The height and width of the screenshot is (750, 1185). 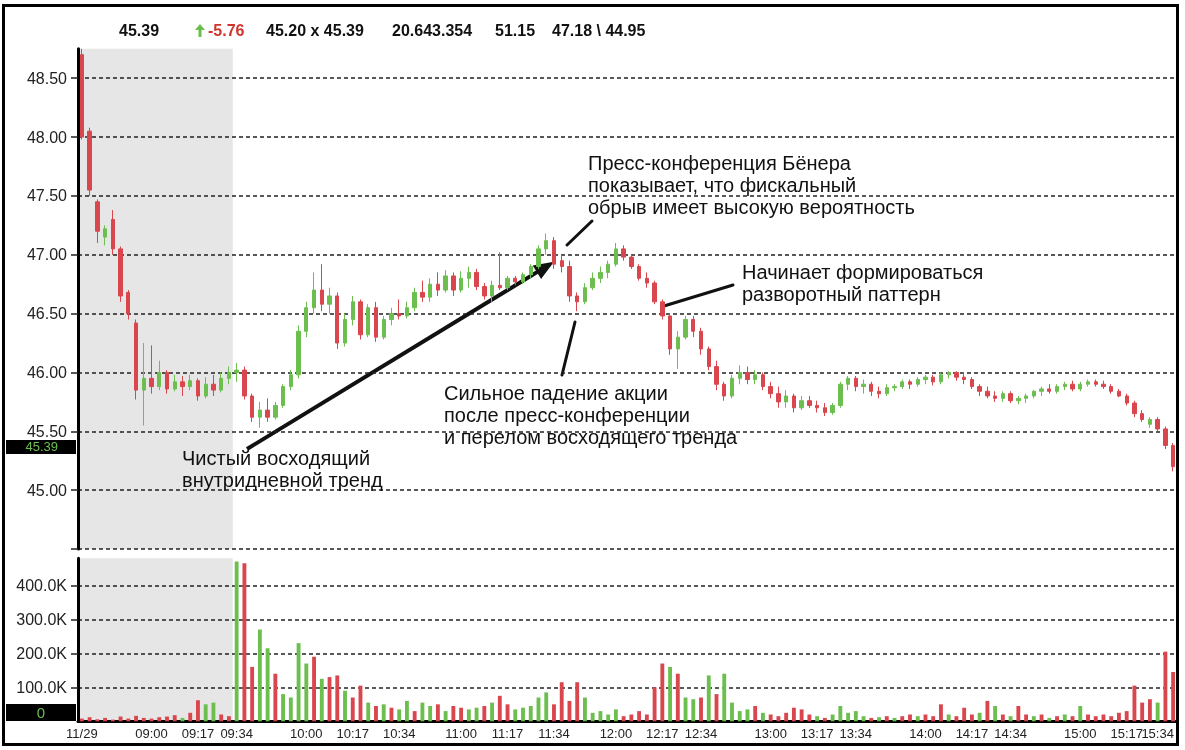 I want to click on text: 20.643.354, so click(x=432, y=31).